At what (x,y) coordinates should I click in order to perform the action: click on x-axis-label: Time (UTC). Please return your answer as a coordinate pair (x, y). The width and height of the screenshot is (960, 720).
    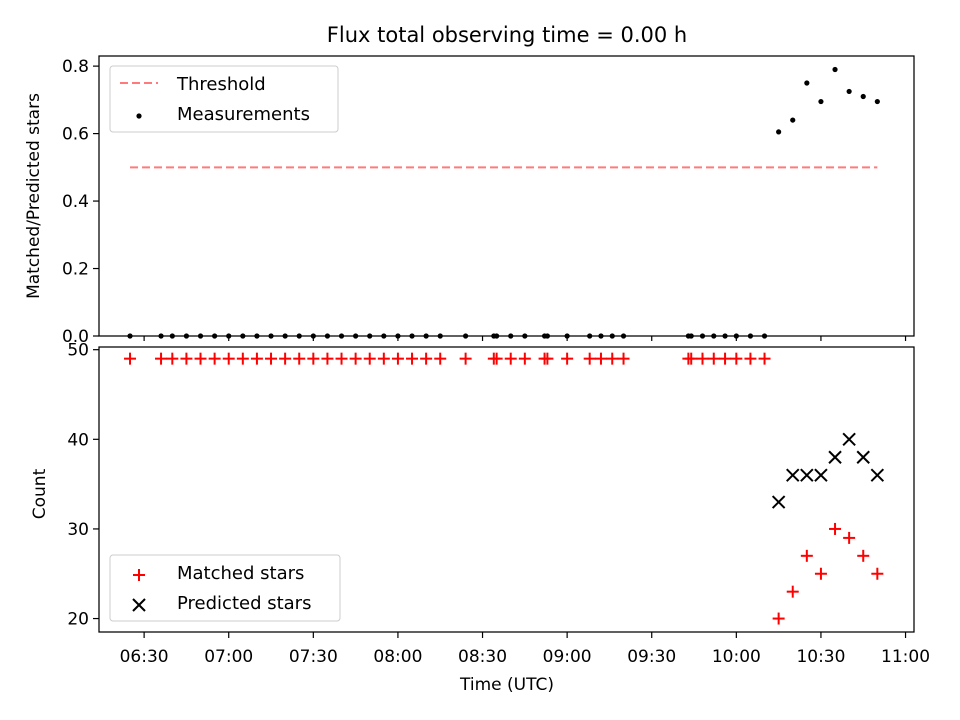
    Looking at the image, I should click on (506, 685).